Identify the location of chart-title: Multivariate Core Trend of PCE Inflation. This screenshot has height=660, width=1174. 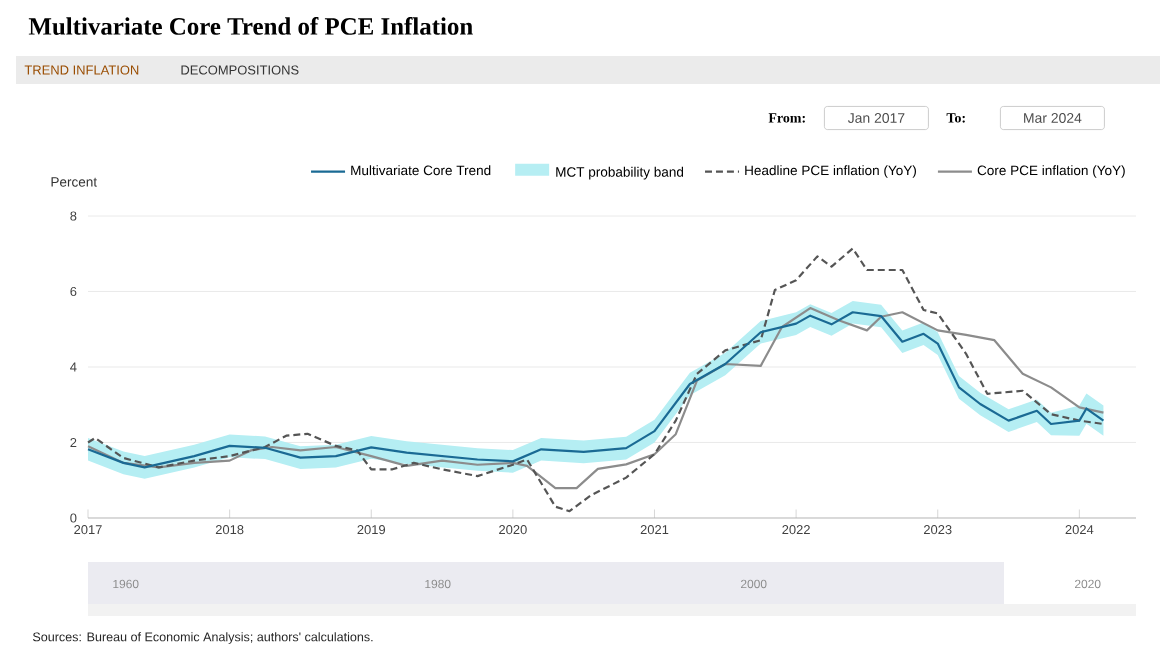
(250, 26).